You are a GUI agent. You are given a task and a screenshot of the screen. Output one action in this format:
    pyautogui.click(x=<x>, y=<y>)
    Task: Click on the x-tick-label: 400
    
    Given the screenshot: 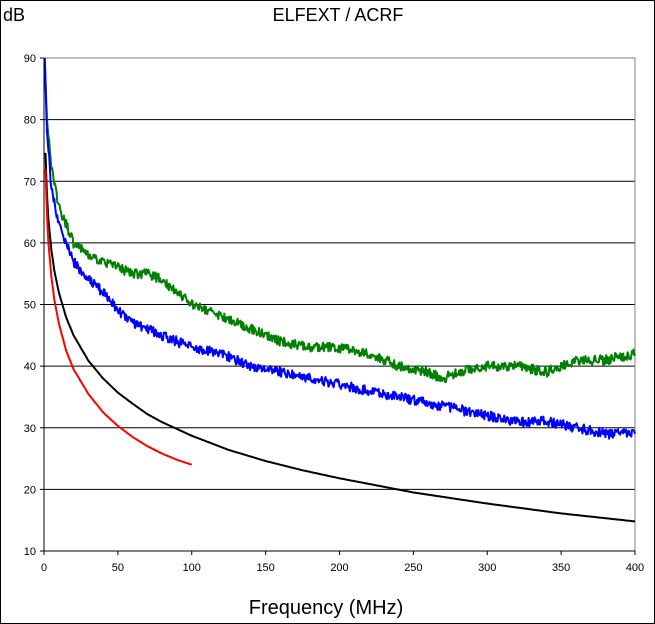 What is the action you would take?
    pyautogui.click(x=635, y=568)
    